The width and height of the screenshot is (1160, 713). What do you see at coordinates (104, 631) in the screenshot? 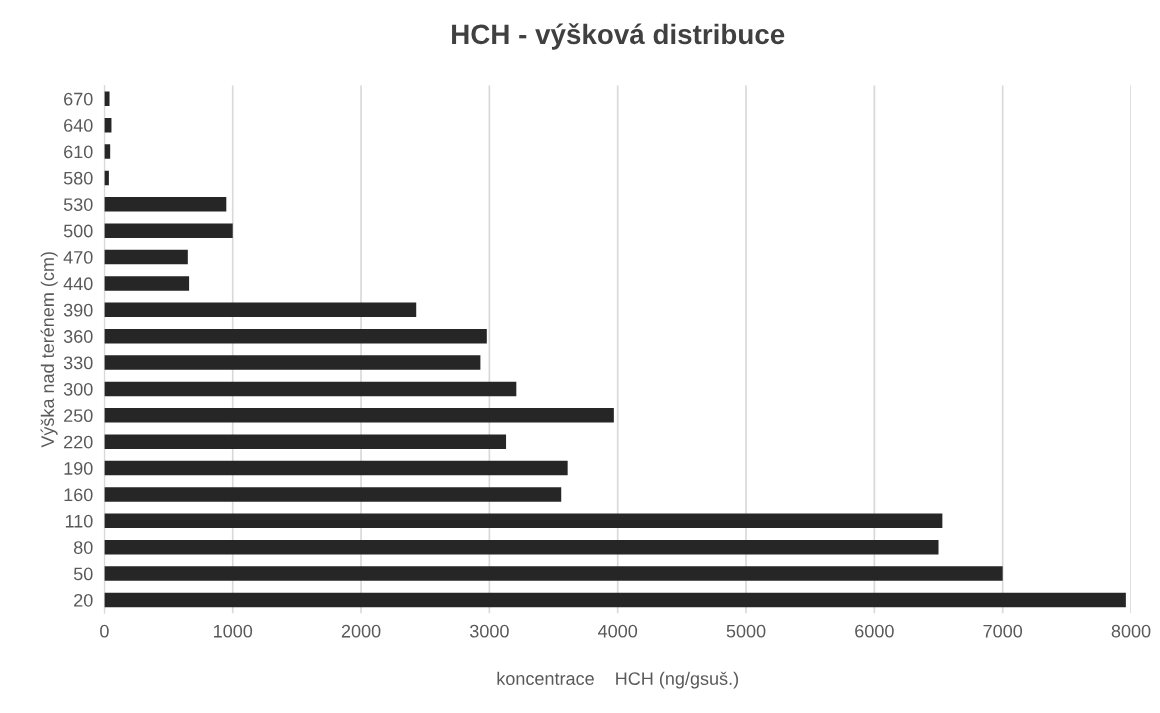
I see `x-tick-label: 0` at bounding box center [104, 631].